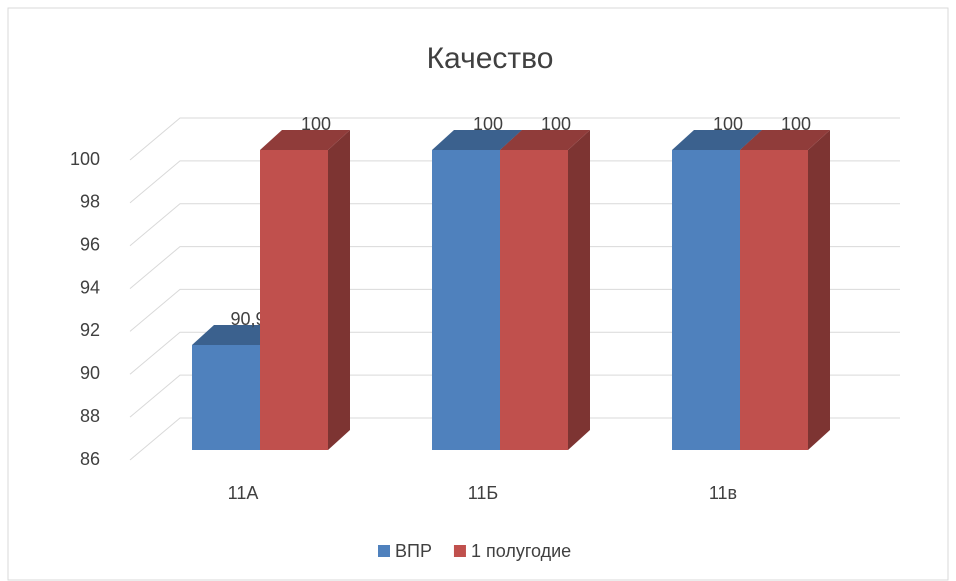 The height and width of the screenshot is (581, 956). Describe the element at coordinates (90, 287) in the screenshot. I see `y-tick-label: 94` at that location.